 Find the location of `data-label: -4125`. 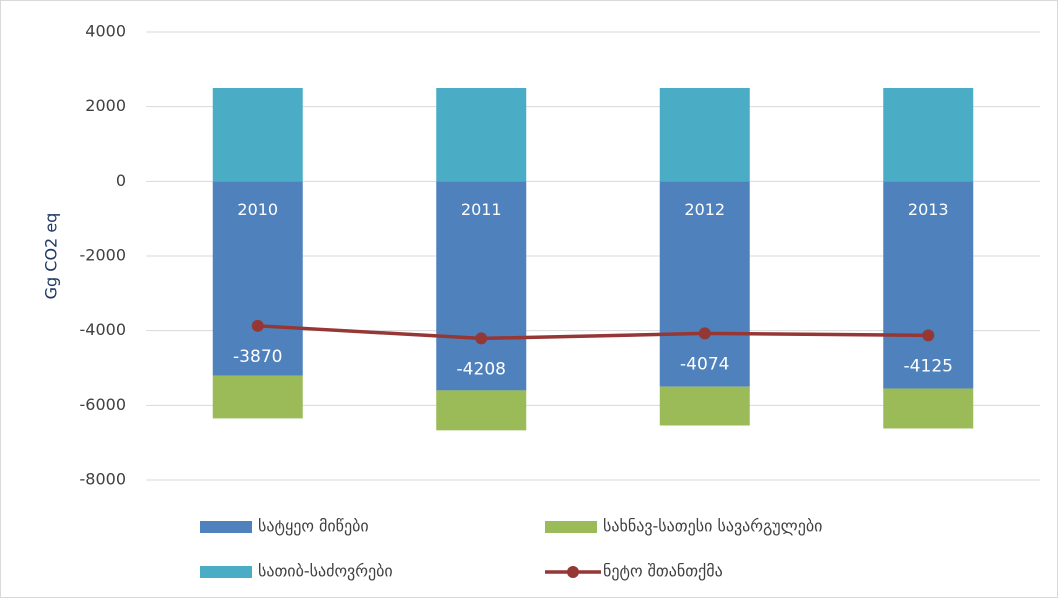

data-label: -4125 is located at coordinates (928, 366).